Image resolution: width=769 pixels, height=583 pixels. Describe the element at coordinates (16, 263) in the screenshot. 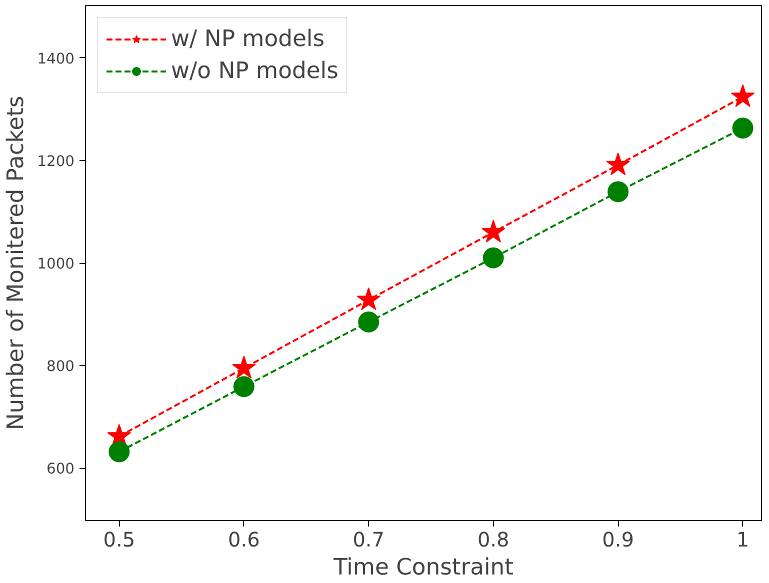

I see `y-axis-title: Number of Monitered Packets` at that location.